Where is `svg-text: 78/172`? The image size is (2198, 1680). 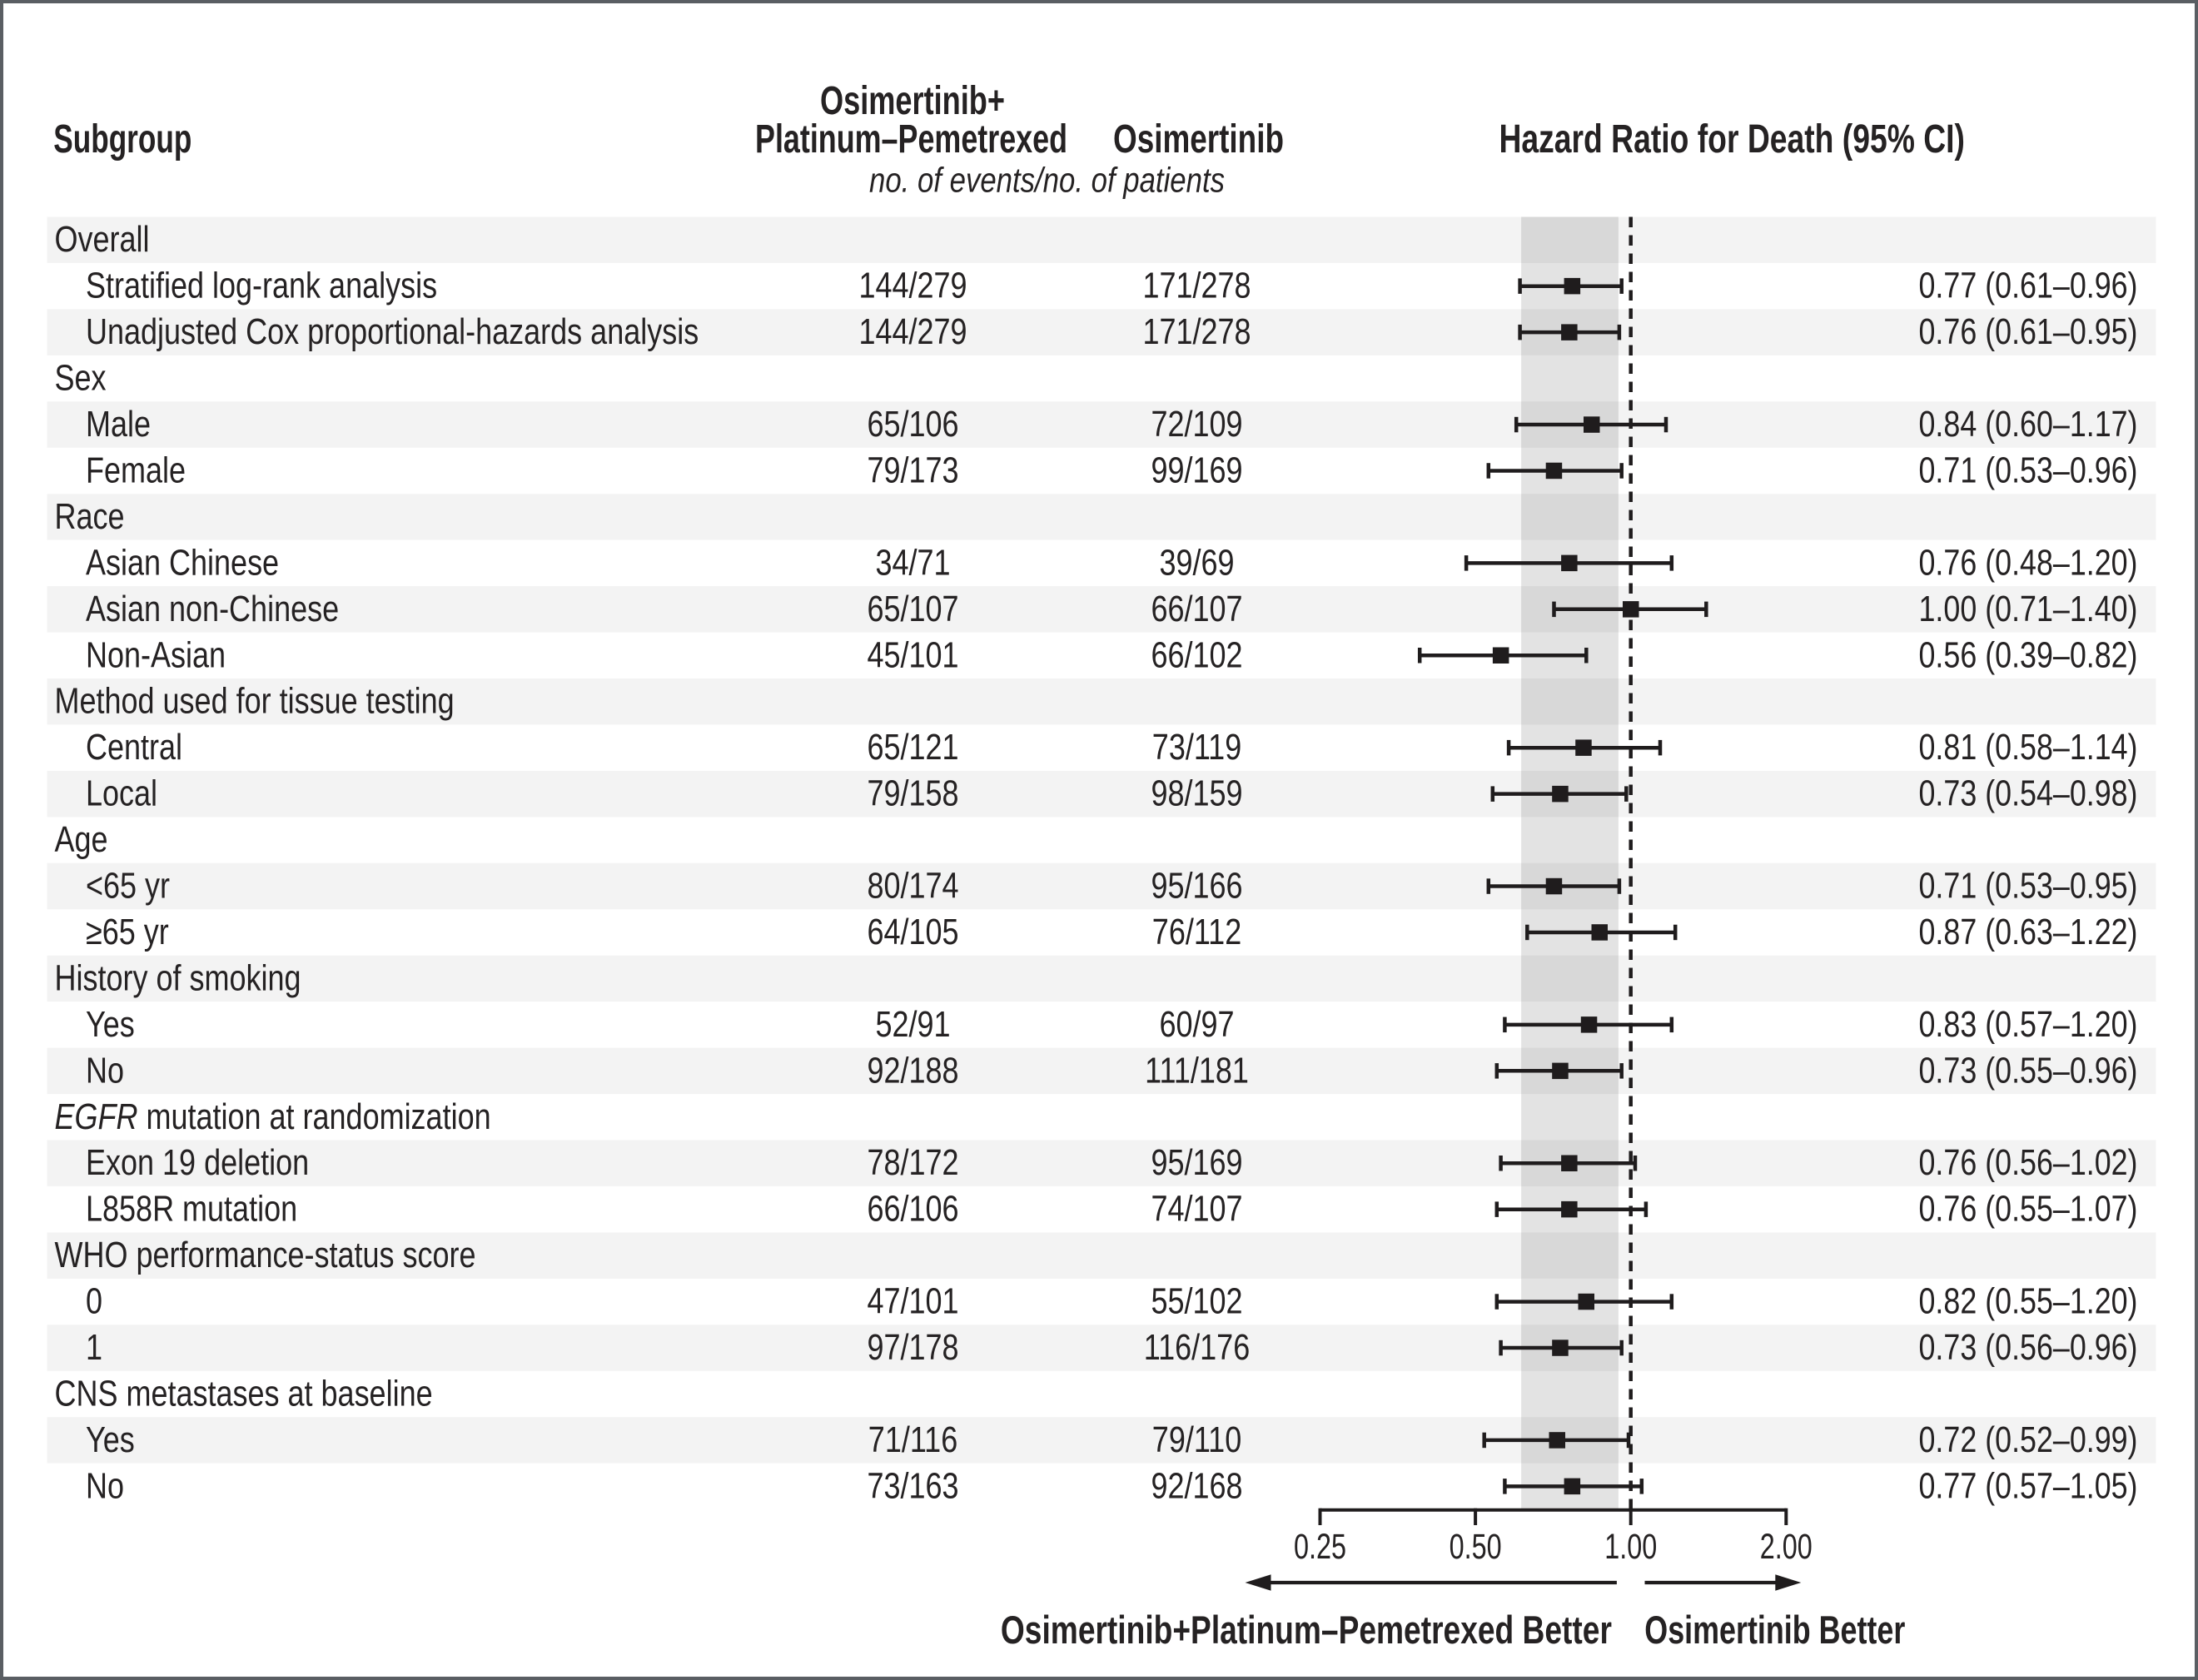
svg-text: 78/172 is located at coordinates (912, 1163).